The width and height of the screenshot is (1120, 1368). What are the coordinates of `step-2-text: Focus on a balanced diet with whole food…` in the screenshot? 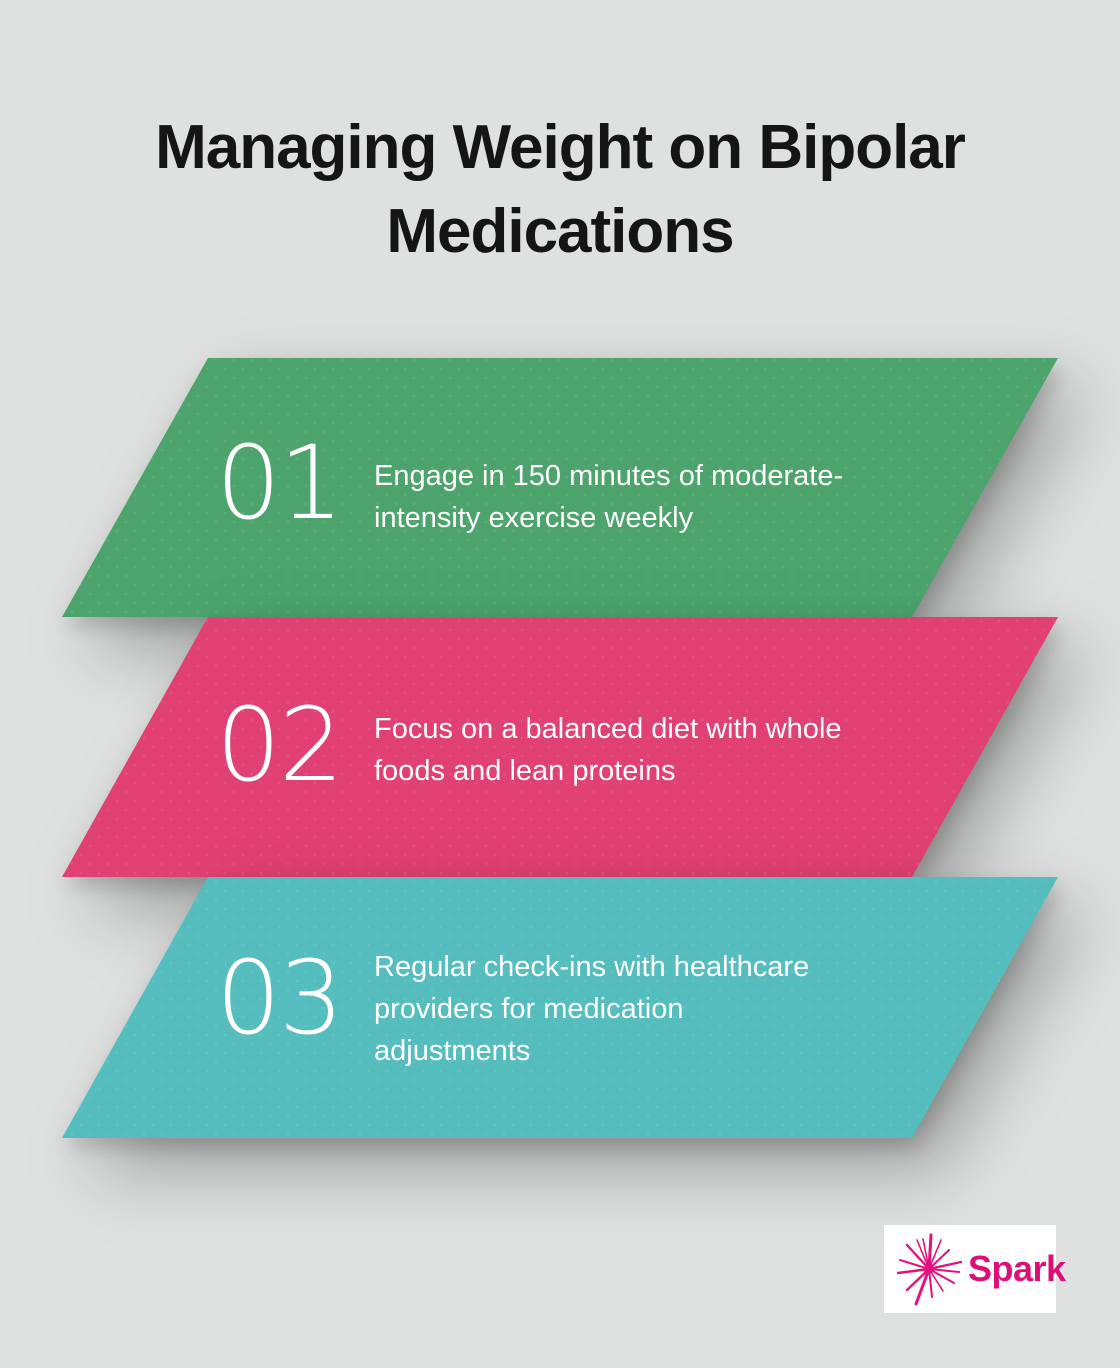 It's located at (664, 750).